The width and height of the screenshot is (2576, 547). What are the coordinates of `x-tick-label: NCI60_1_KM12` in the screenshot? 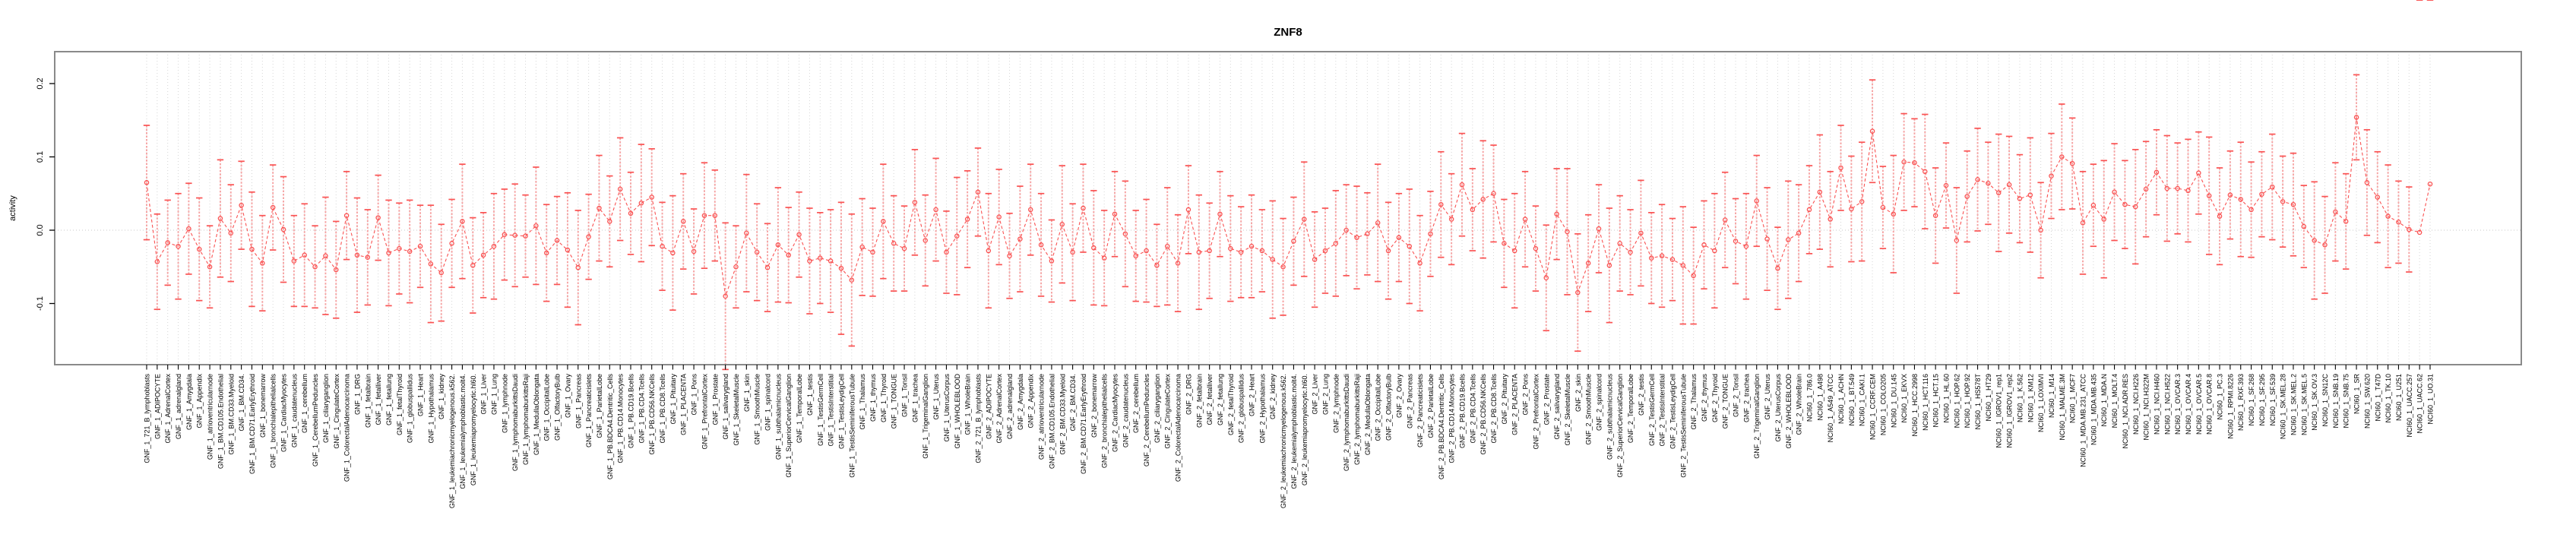 It's located at (2030, 398).